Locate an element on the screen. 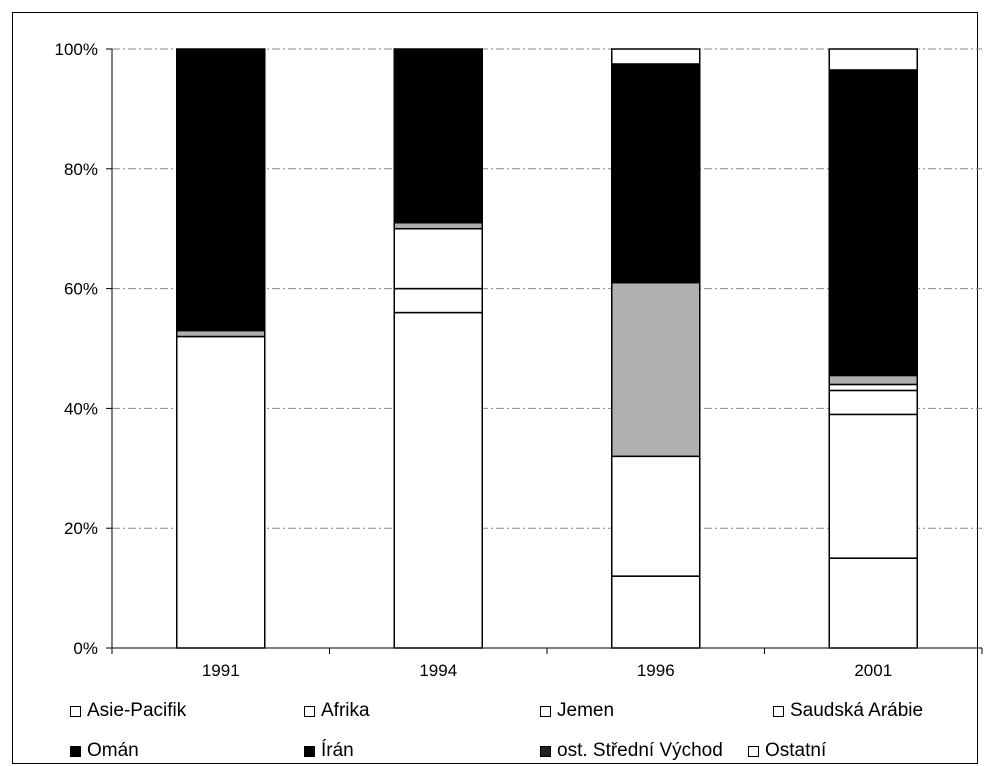 The height and width of the screenshot is (766, 989). legend-label: Ostatní is located at coordinates (795, 751).